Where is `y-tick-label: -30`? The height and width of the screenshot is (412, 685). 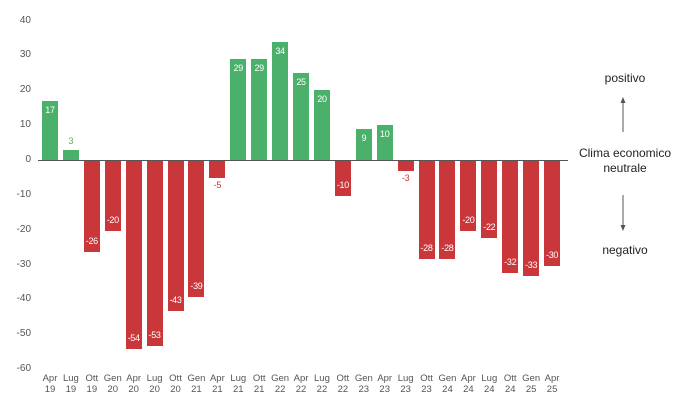 y-tick-label: -30 is located at coordinates (23, 264).